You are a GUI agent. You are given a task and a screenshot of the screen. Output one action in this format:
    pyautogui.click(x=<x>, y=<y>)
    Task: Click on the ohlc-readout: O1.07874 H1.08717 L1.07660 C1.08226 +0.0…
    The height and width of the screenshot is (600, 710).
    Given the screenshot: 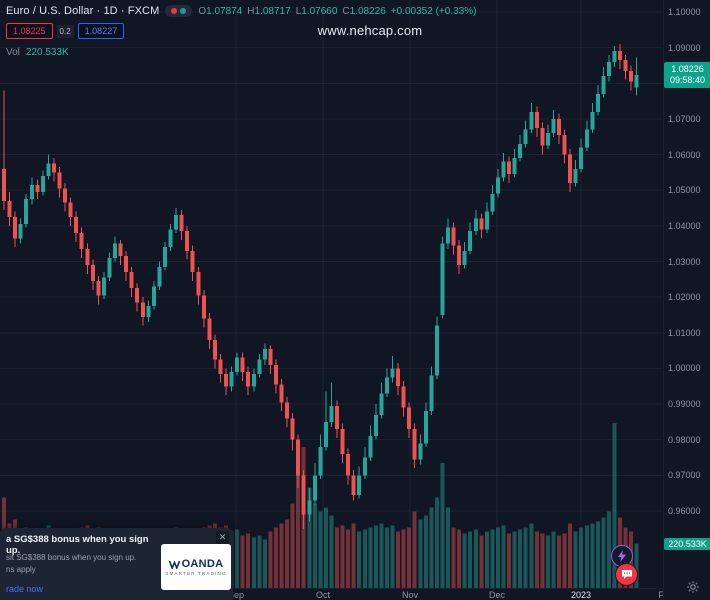 What is the action you would take?
    pyautogui.click(x=337, y=11)
    